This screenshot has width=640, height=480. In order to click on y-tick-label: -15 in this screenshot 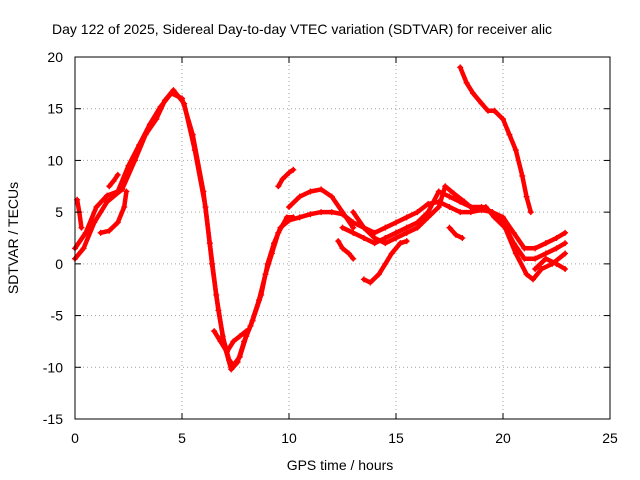, I will do `click(53, 419)`.